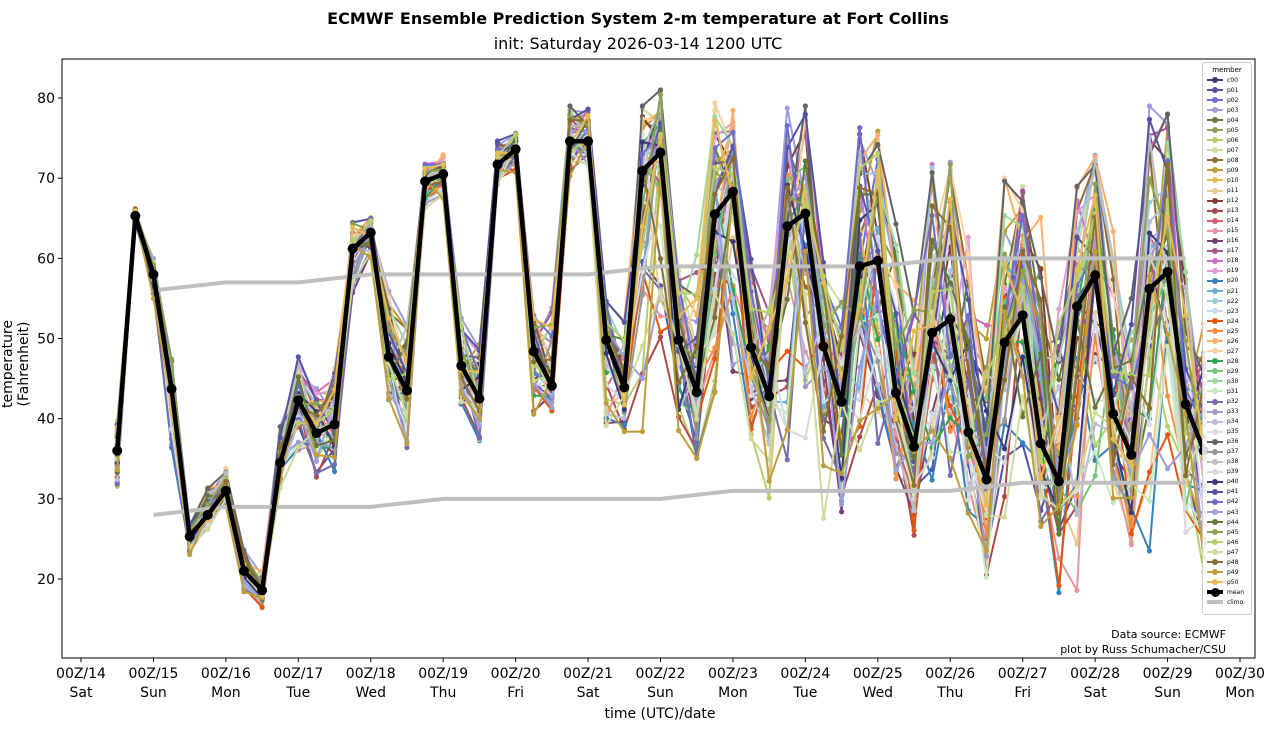  Describe the element at coordinates (1233, 351) in the screenshot. I see `legend-label: p27` at that location.